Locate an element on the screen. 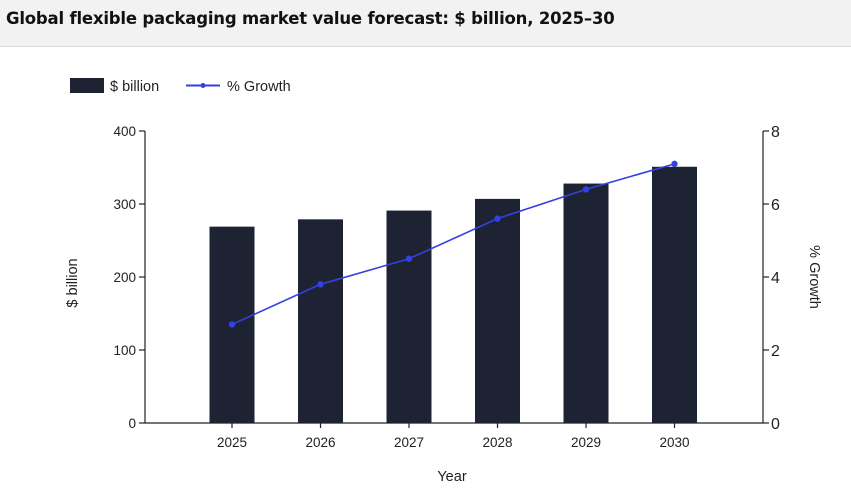 This screenshot has height=493, width=851. legend: $ billion % Growth is located at coordinates (180, 86).